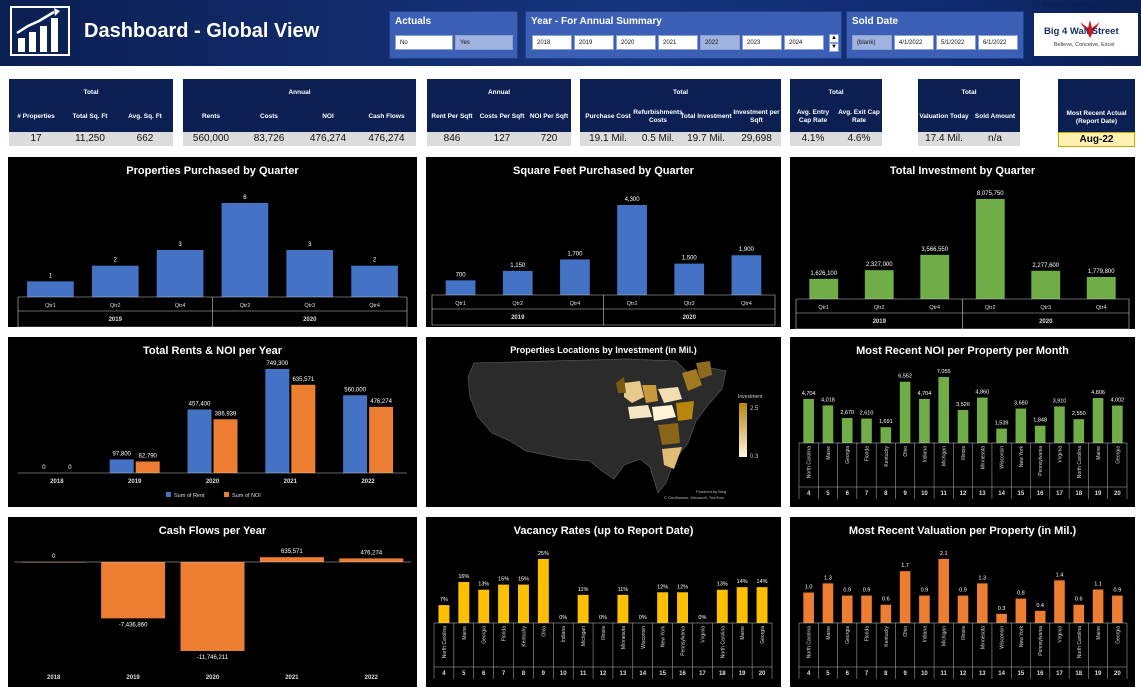 This screenshot has width=1141, height=693. Describe the element at coordinates (914, 42) in the screenshot. I see `sold-option-apr: 4/1/2022` at that location.